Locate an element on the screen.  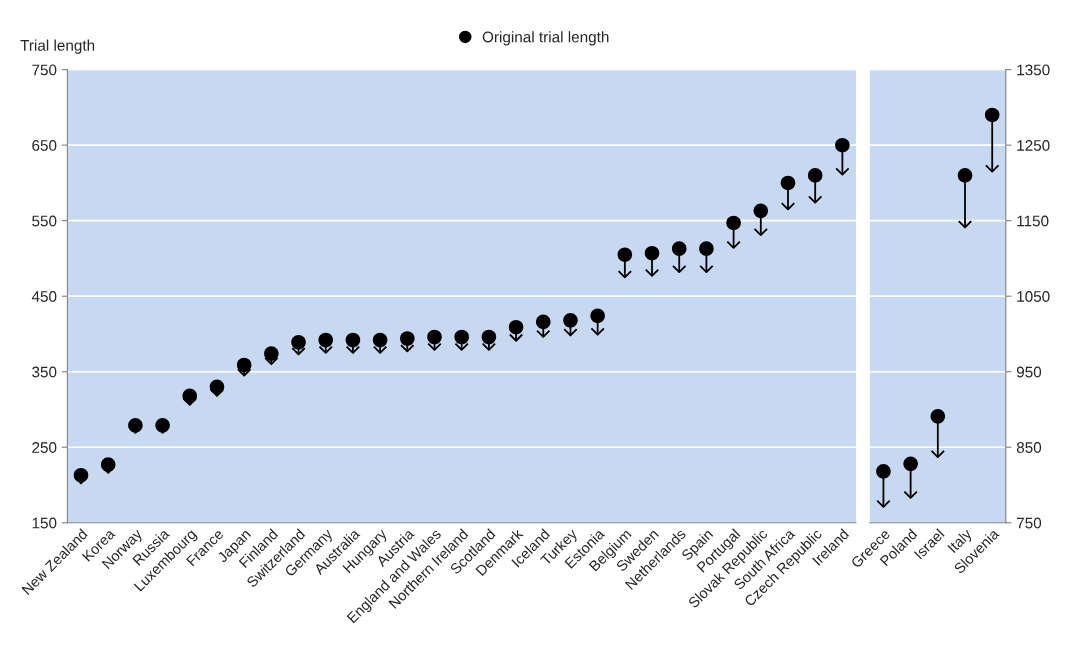
legend-label: Original trial length is located at coordinates (545, 38).